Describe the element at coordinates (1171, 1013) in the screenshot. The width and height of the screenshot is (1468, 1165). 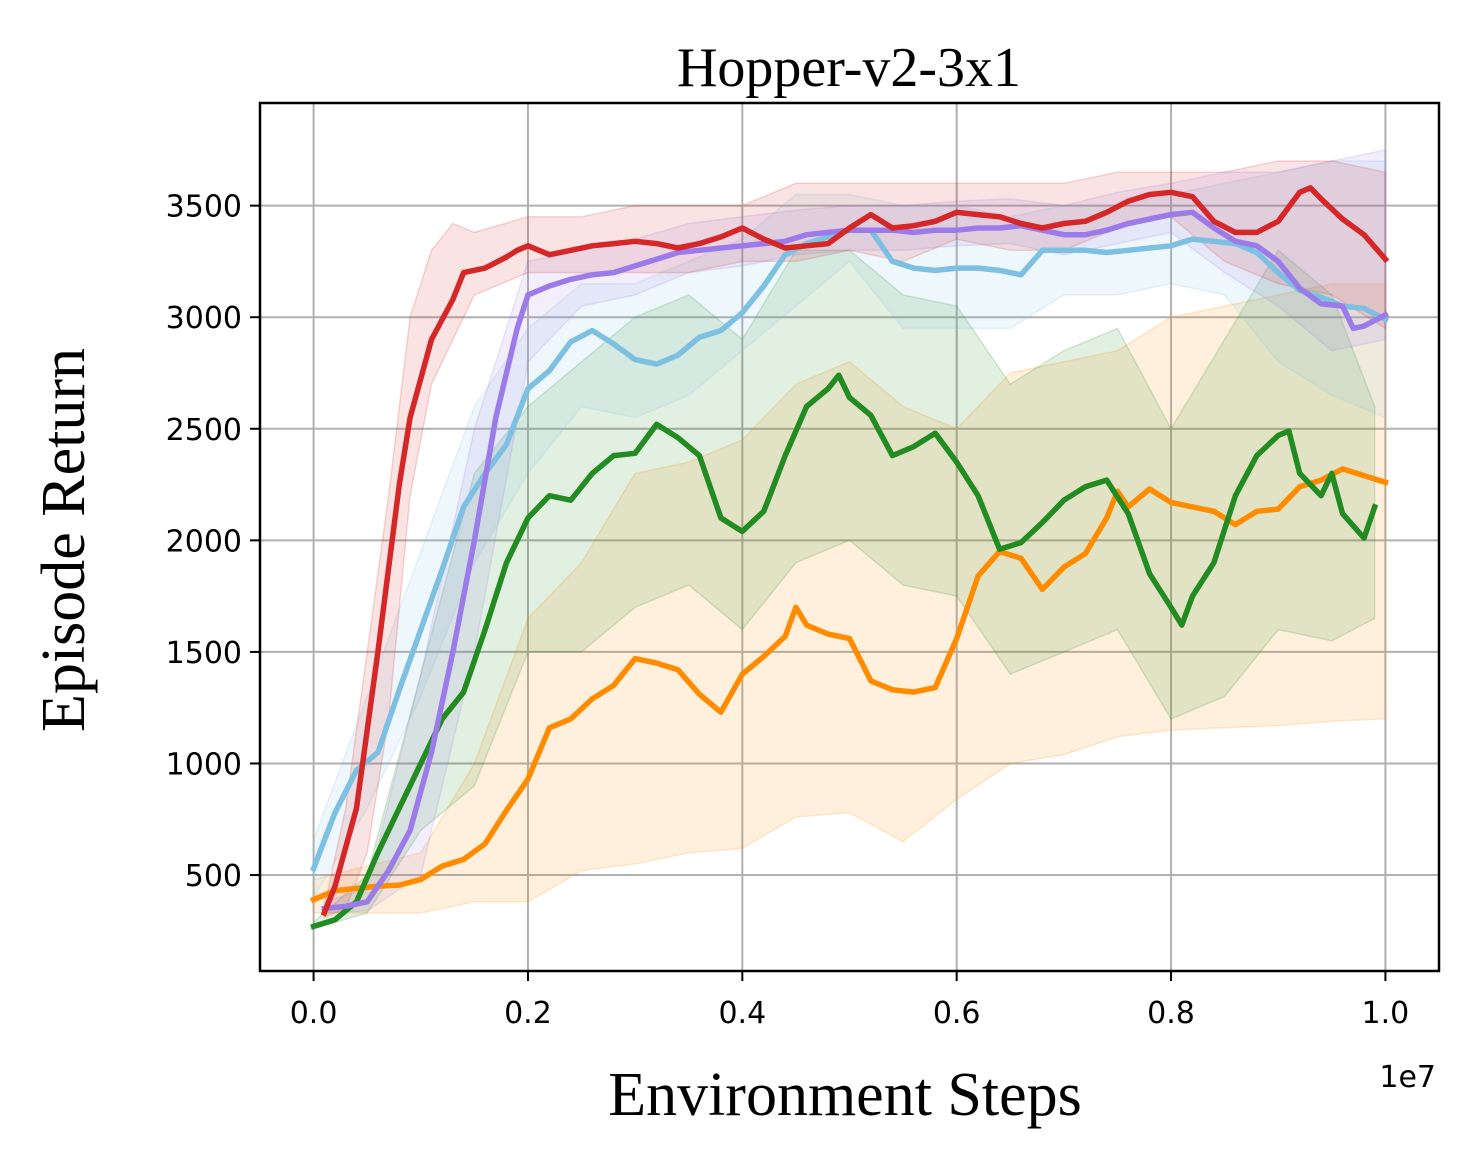
I see `x-tick-label: 0.8` at that location.